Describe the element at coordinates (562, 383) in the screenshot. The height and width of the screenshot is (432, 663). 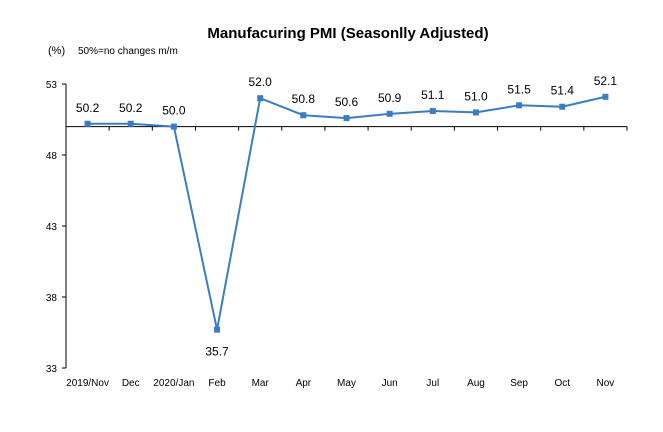
I see `x-tick-label: Oct` at that location.